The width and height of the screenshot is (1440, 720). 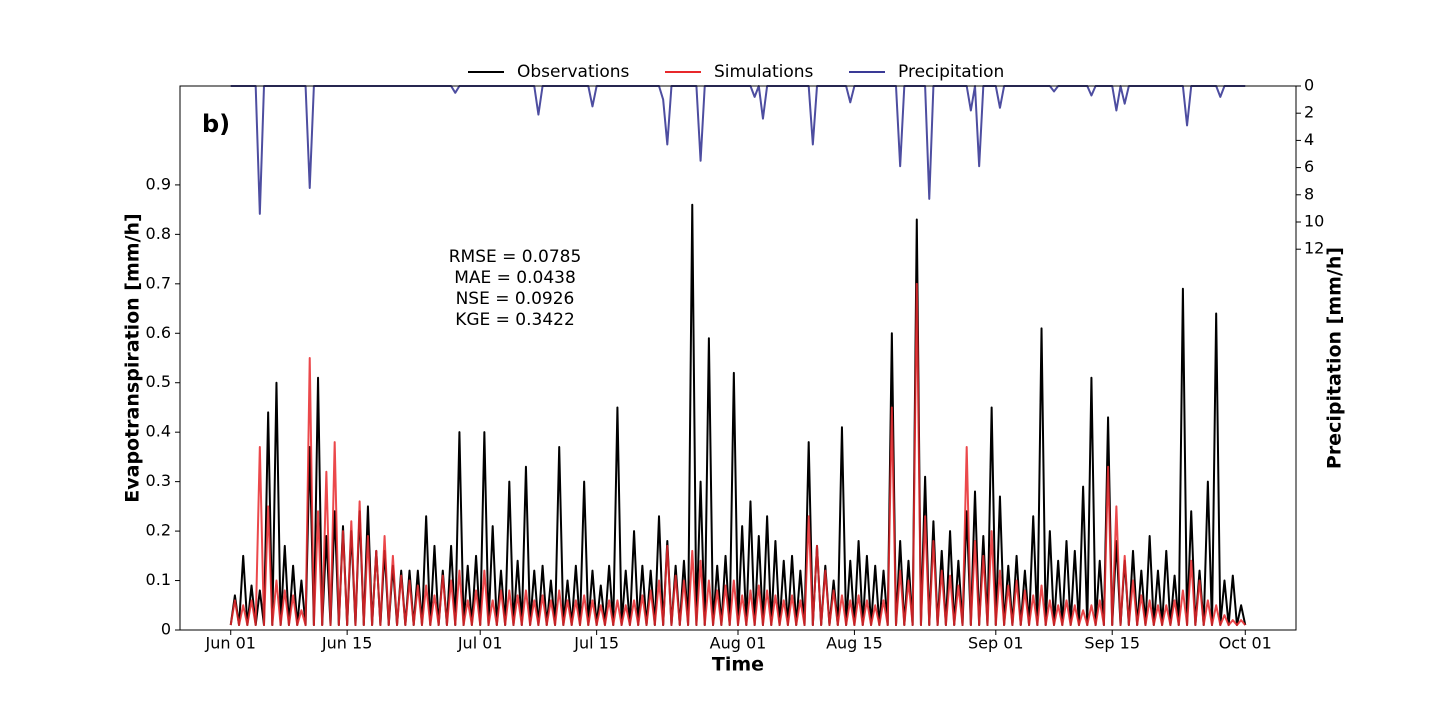 What do you see at coordinates (158, 431) in the screenshot?
I see `y-tick-label: 0.4` at bounding box center [158, 431].